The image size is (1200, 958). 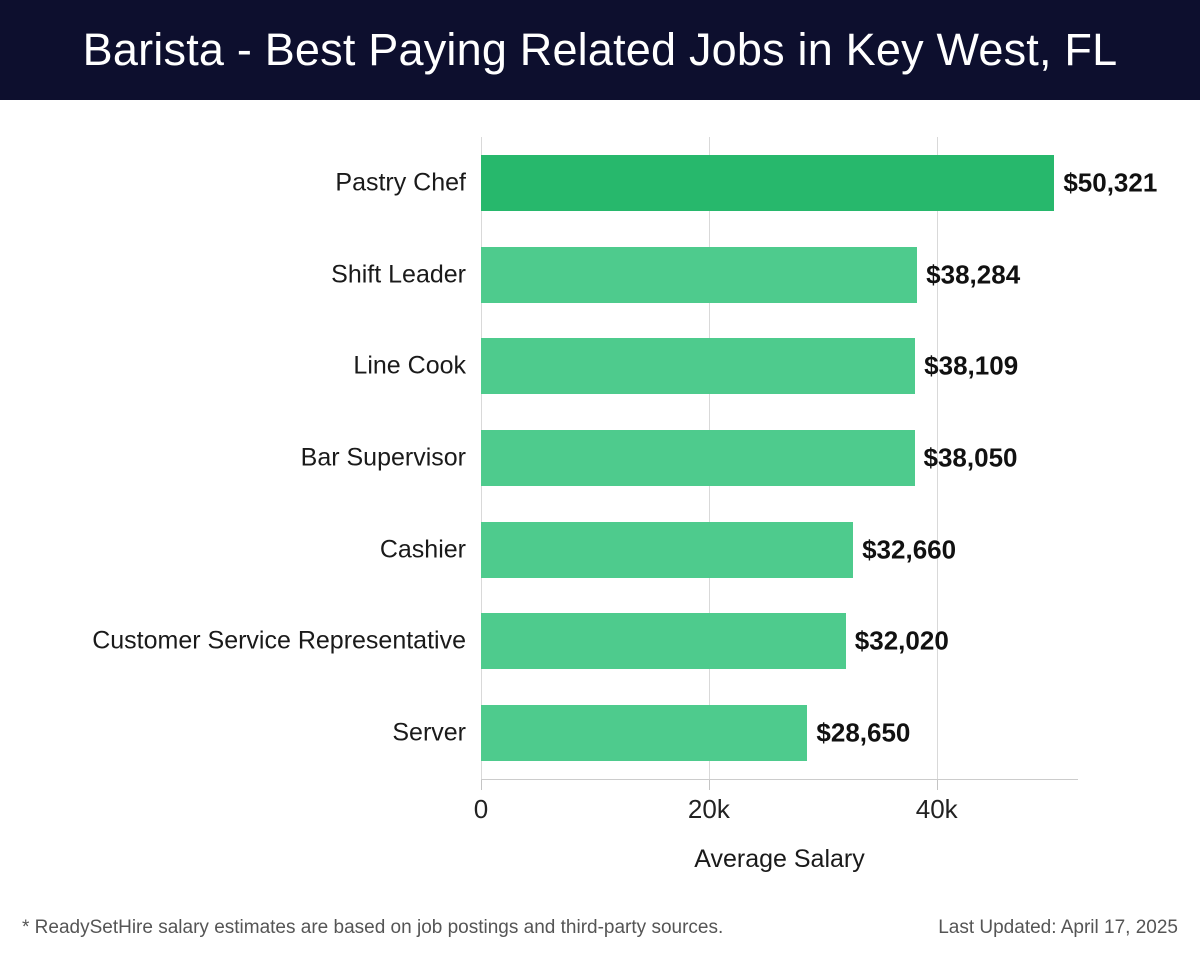 I want to click on category-label: Pastry Chef, so click(x=400, y=182).